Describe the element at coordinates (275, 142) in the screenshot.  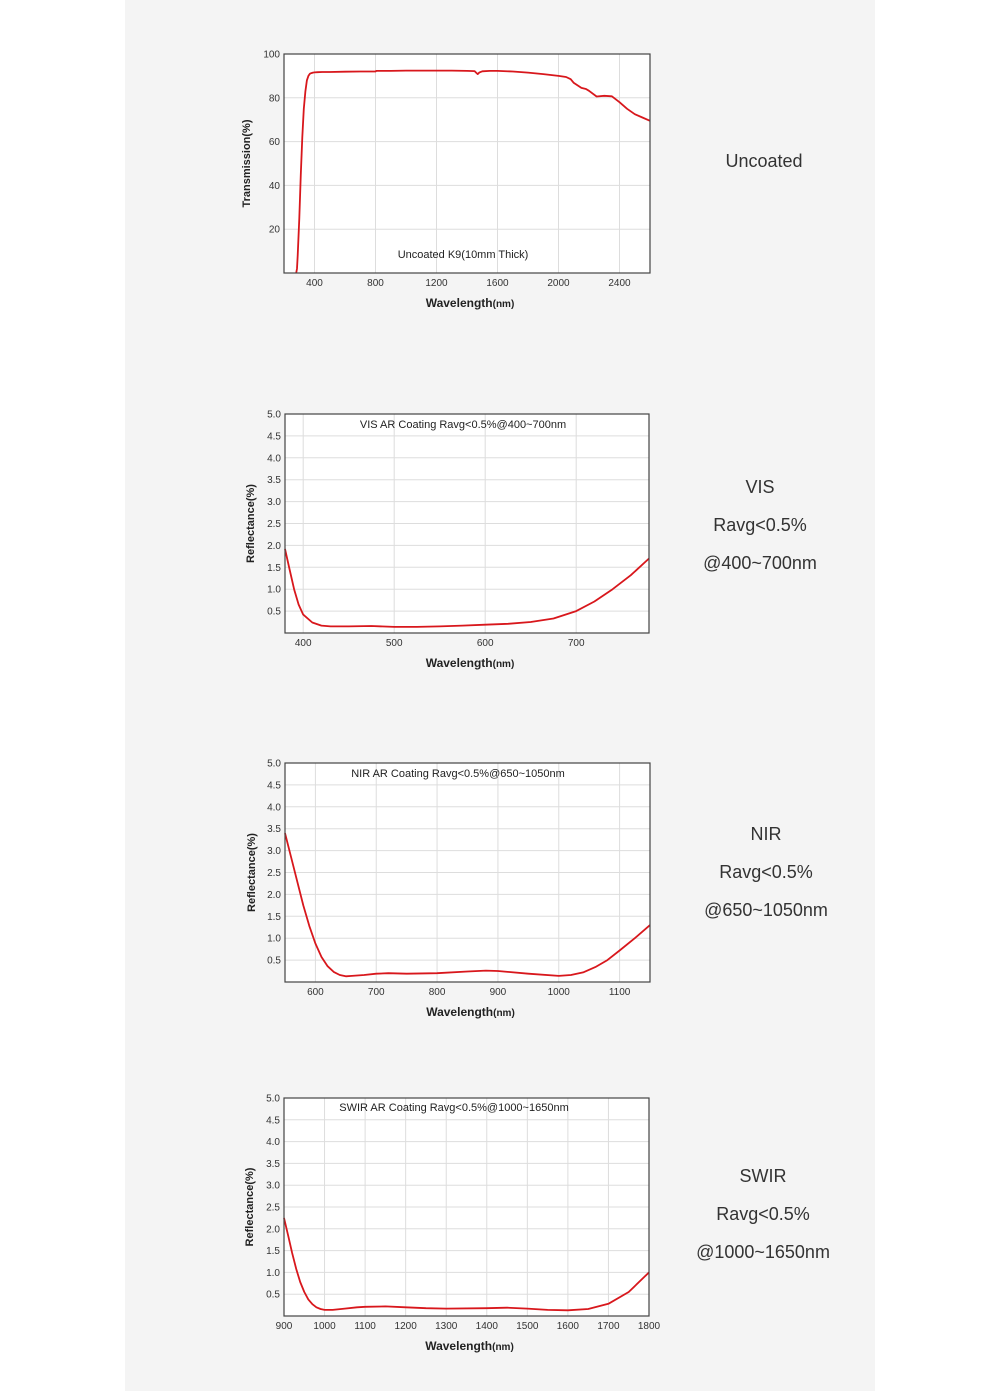
I see `y-tick-label: 60` at that location.